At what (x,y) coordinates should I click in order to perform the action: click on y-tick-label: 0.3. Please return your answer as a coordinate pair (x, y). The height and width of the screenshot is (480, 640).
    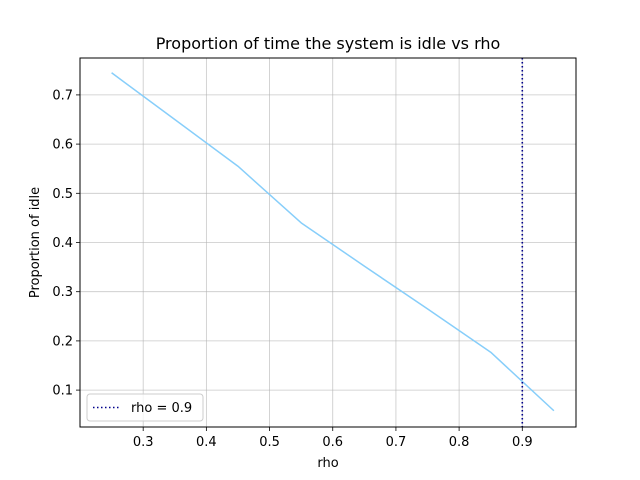
    Looking at the image, I should click on (62, 292).